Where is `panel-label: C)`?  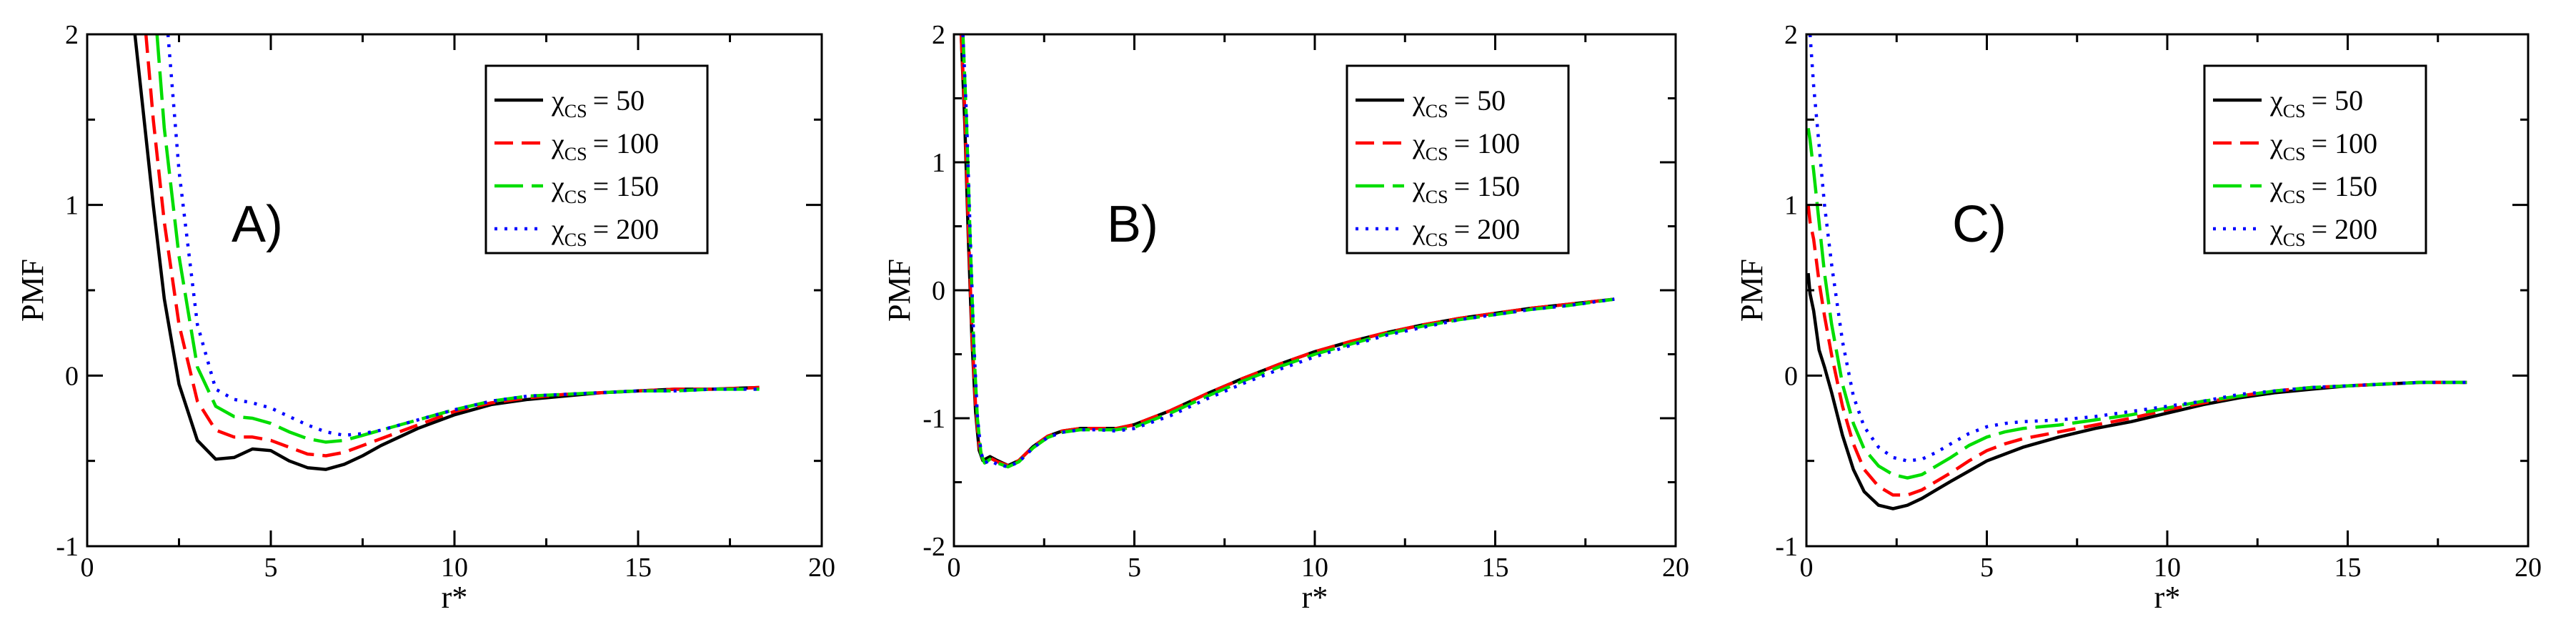 panel-label: C) is located at coordinates (1979, 224).